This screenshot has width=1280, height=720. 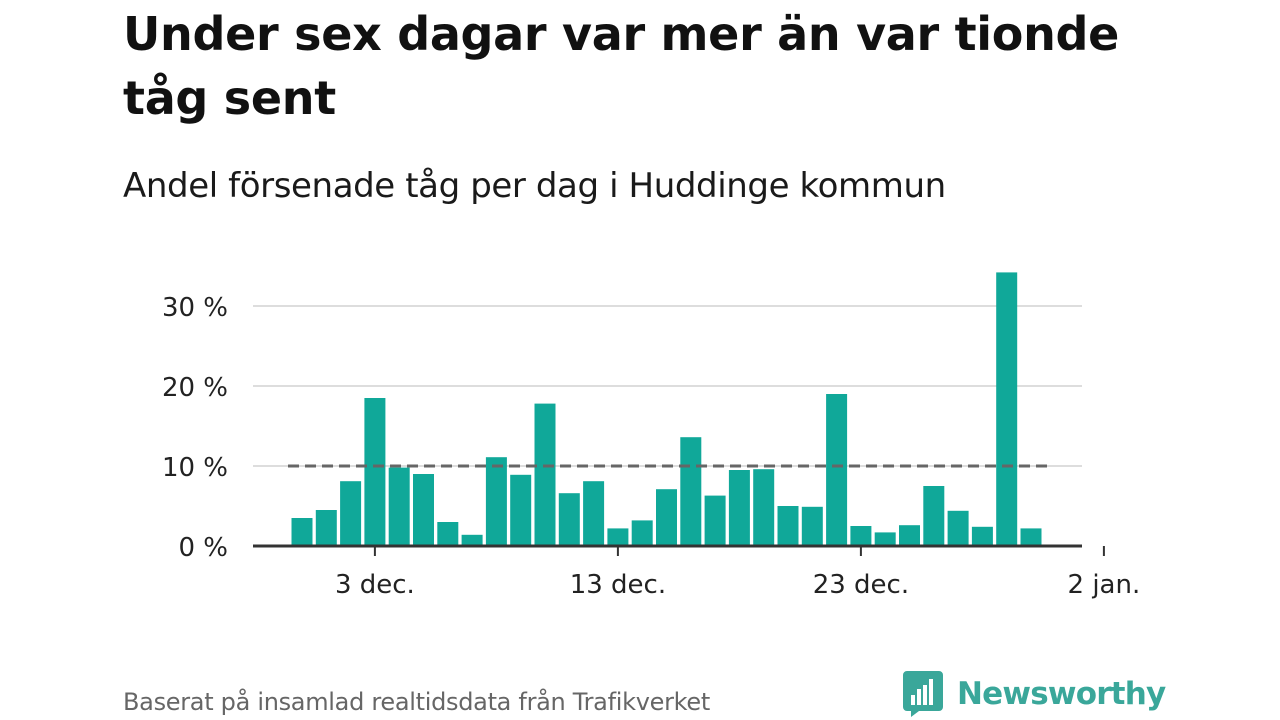 What do you see at coordinates (203, 548) in the screenshot?
I see `y-tick-label: 0 %` at bounding box center [203, 548].